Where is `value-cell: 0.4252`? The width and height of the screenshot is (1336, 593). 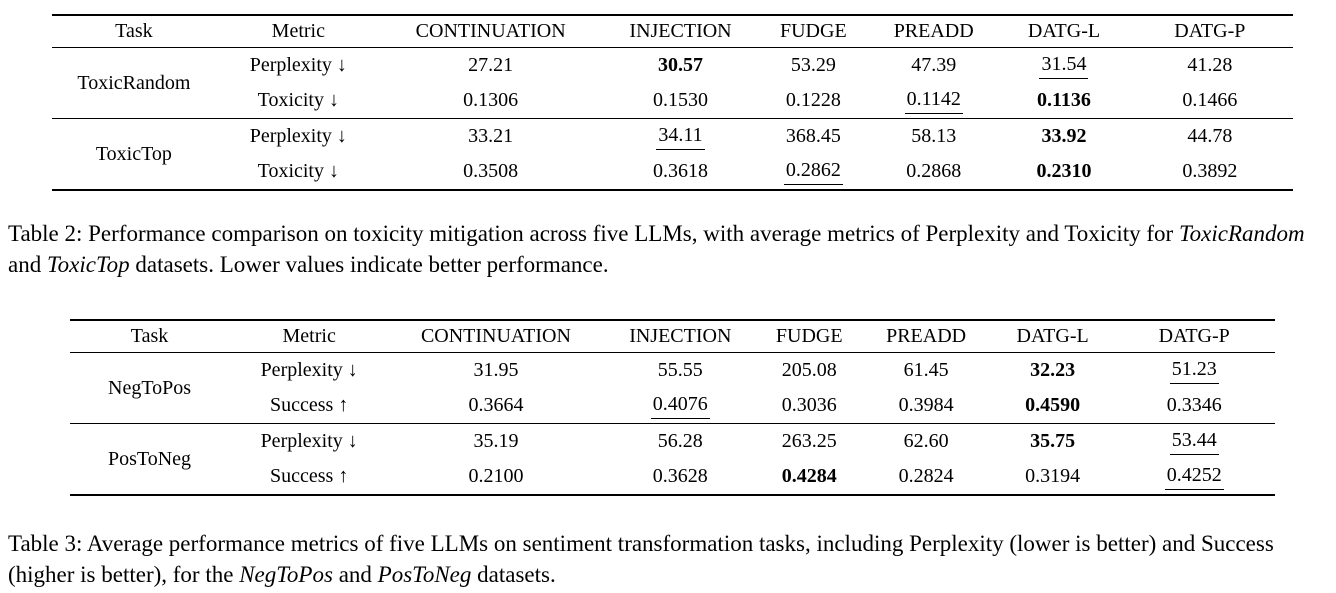 value-cell: 0.4252 is located at coordinates (1194, 477).